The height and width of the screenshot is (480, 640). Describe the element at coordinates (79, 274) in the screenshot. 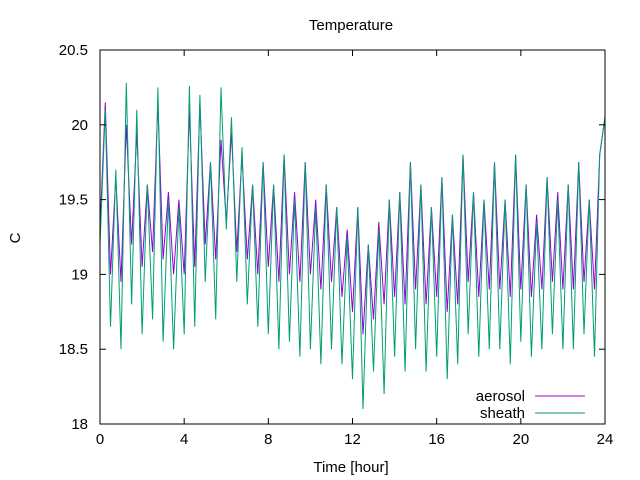

I see `y-tick-label: 19` at that location.